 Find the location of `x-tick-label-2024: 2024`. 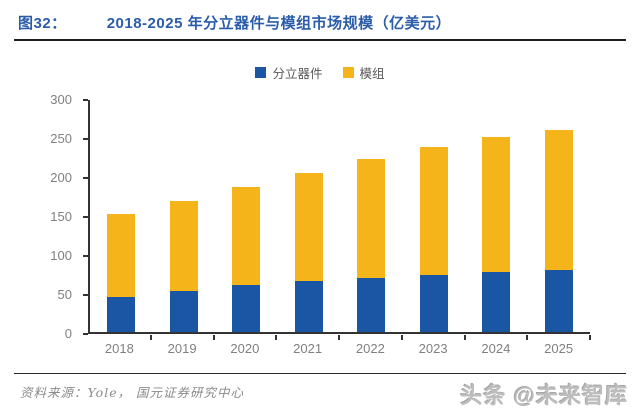

x-tick-label-2024: 2024 is located at coordinates (496, 348).